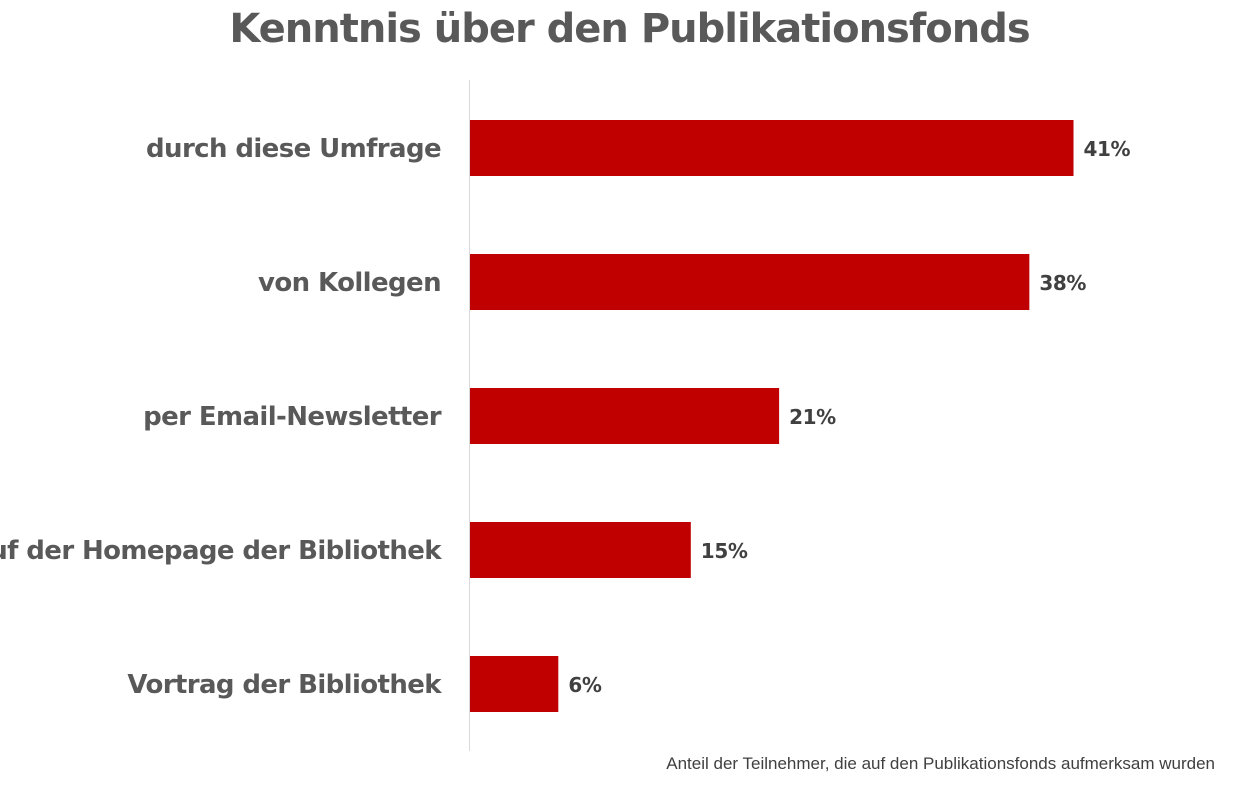 The width and height of the screenshot is (1259, 791). Describe the element at coordinates (724, 551) in the screenshot. I see `data-label: 15%` at that location.